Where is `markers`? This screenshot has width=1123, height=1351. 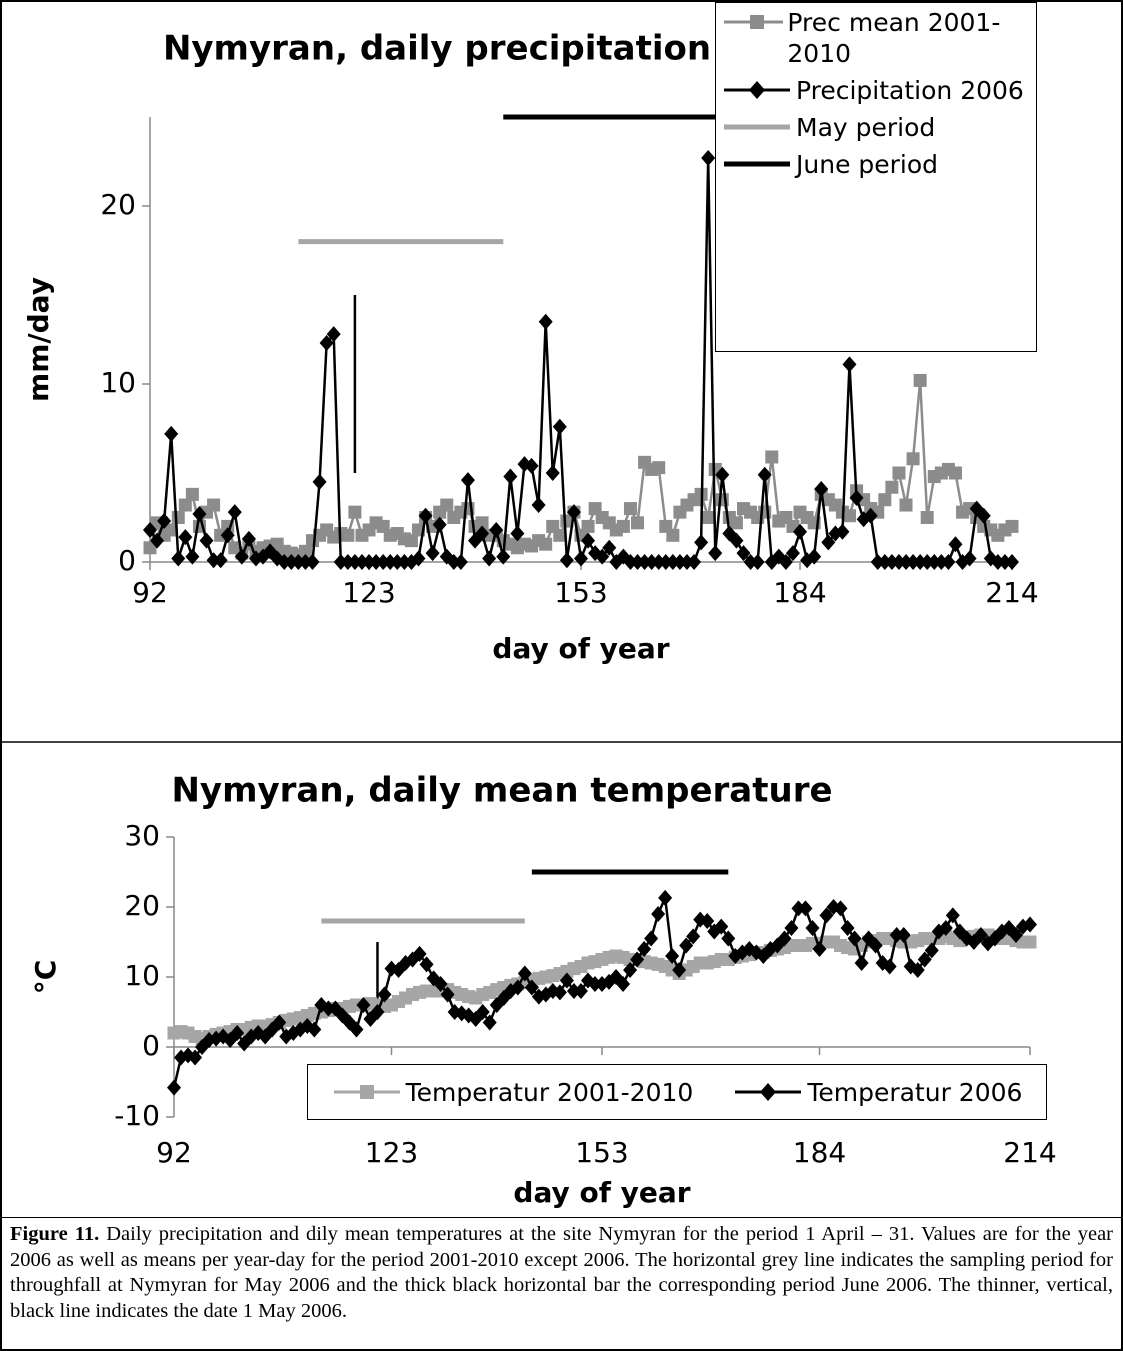 markers is located at coordinates (581, 467).